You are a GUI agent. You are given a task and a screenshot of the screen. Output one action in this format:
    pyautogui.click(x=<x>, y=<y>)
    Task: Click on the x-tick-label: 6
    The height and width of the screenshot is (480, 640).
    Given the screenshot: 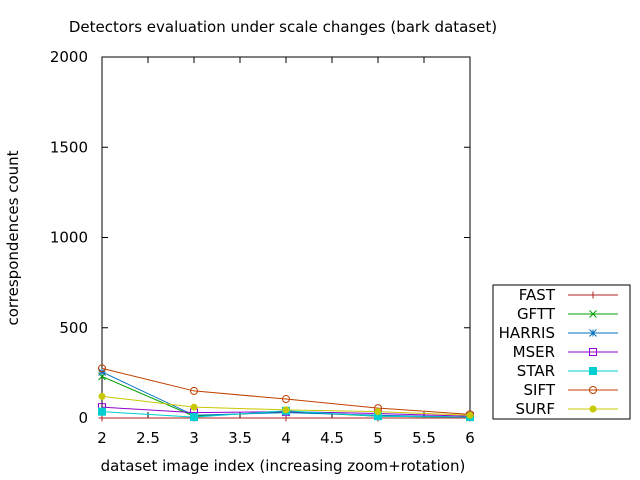 What is the action you would take?
    pyautogui.click(x=470, y=438)
    